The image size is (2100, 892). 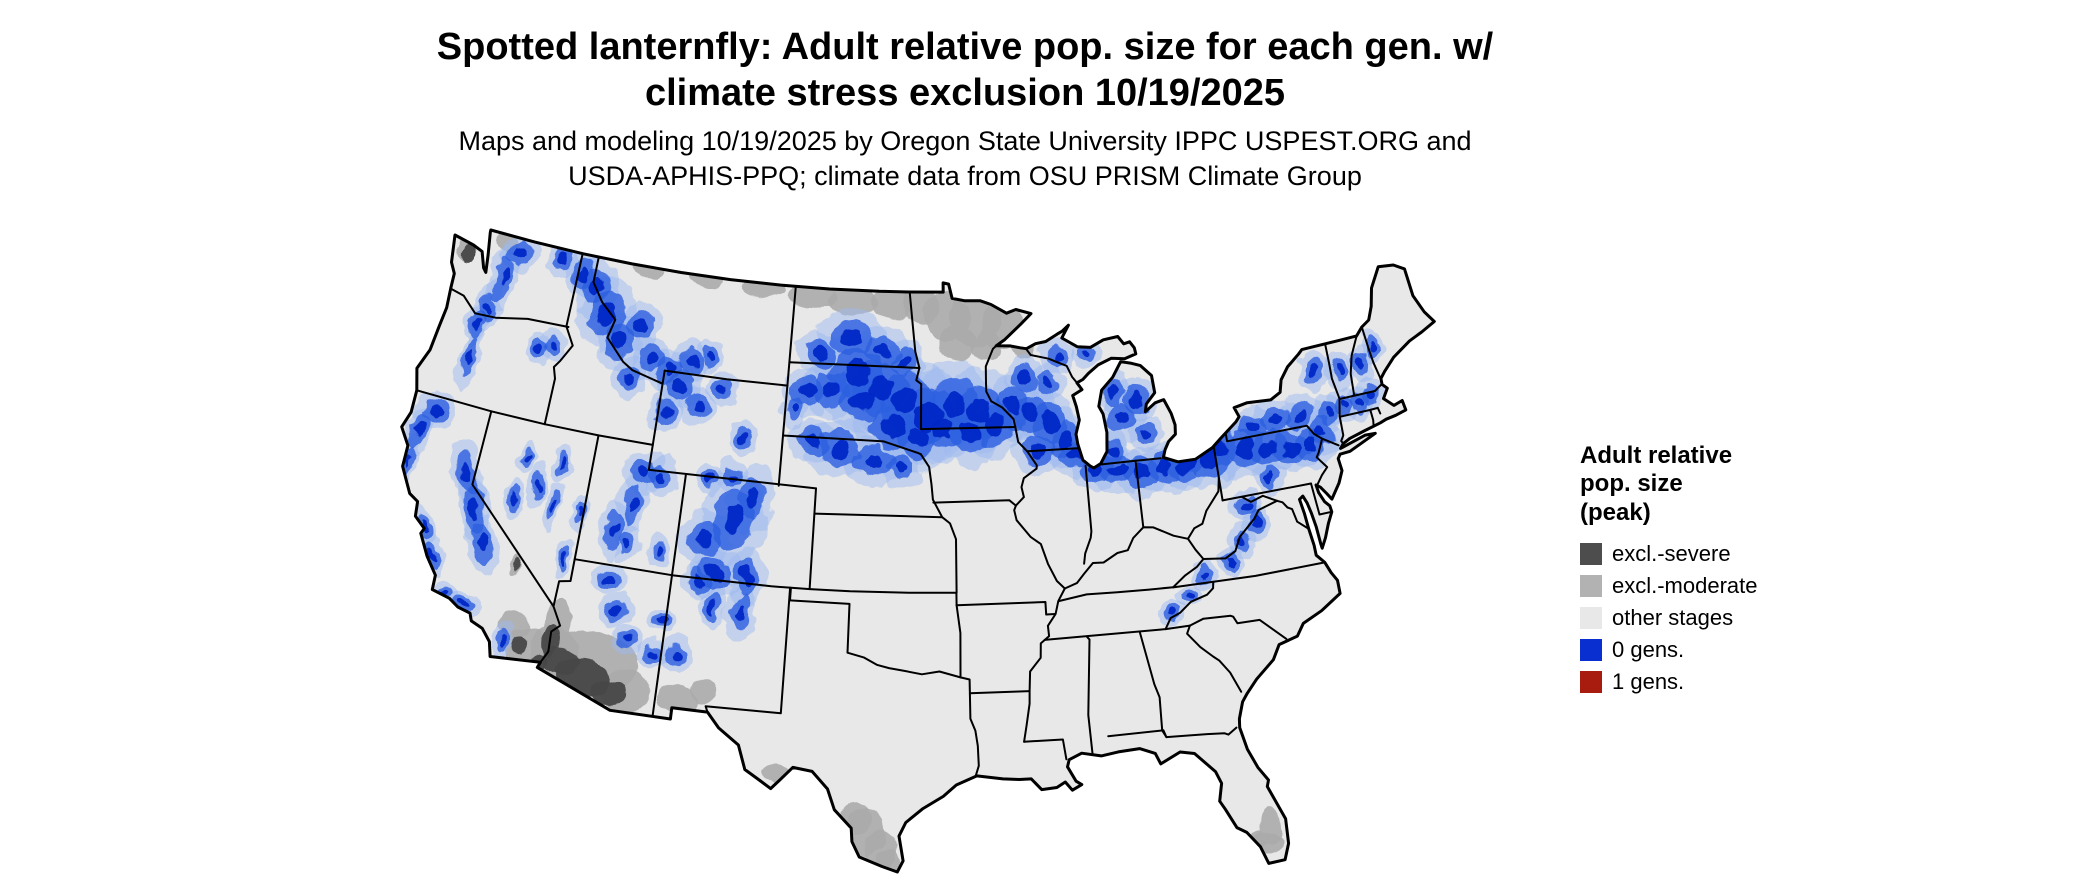 I want to click on legend-item-label: other stages, so click(x=1673, y=617).